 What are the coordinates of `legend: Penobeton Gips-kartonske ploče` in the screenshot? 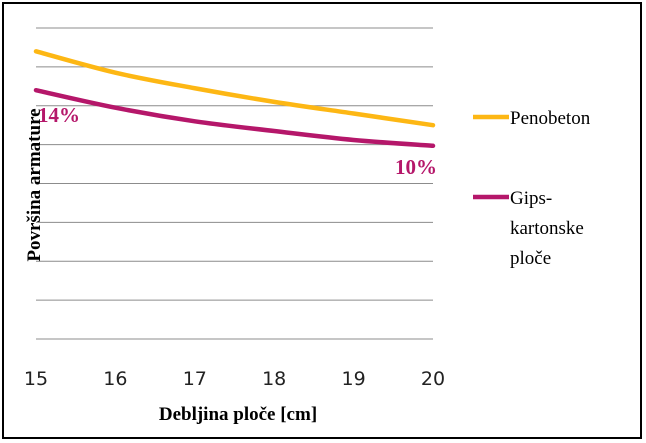 It's located at (532, 188).